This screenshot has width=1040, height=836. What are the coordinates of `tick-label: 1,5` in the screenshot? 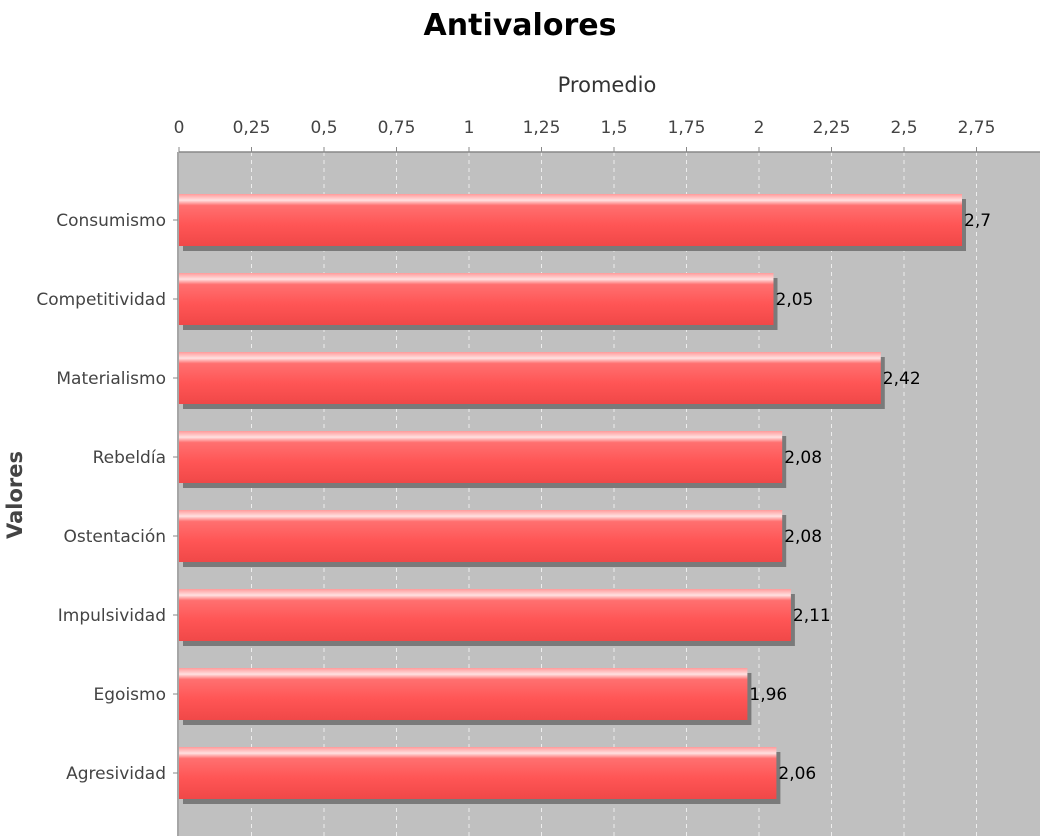 It's located at (613, 128).